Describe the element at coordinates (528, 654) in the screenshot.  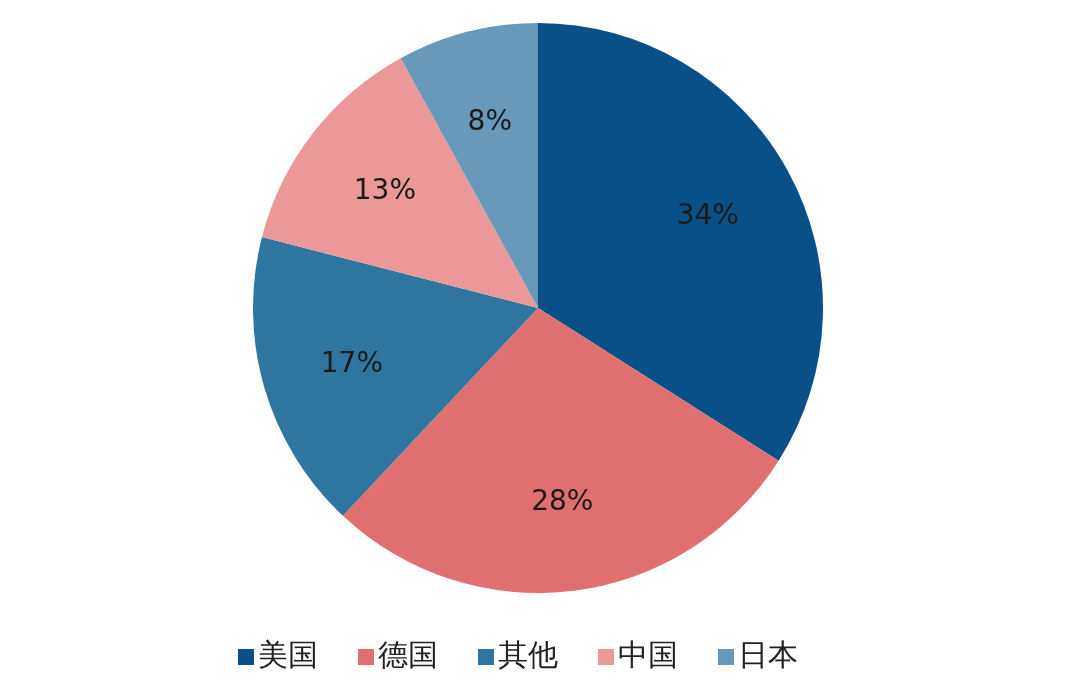
I see `legend-label: 其他` at that location.